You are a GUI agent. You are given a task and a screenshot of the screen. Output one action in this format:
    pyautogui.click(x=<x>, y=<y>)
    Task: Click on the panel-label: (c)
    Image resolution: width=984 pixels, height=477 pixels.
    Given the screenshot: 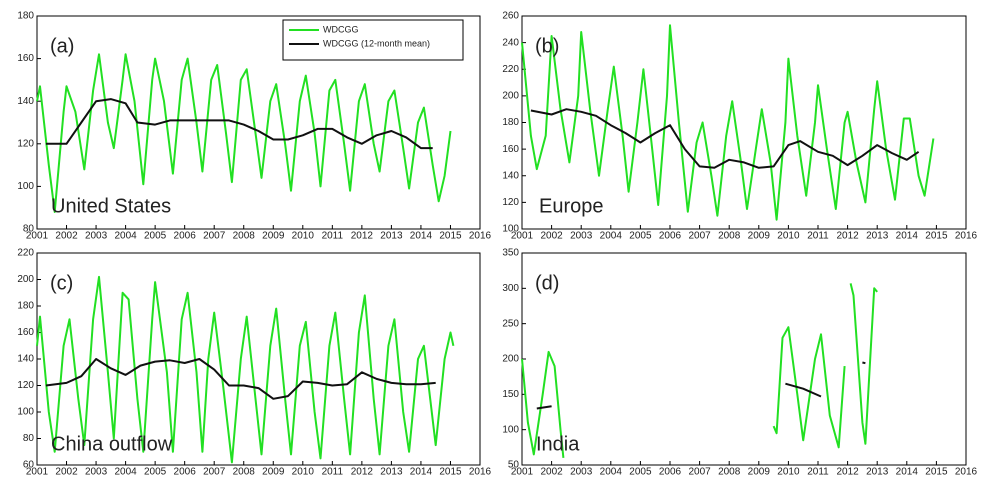 What is the action you would take?
    pyautogui.click(x=61, y=283)
    